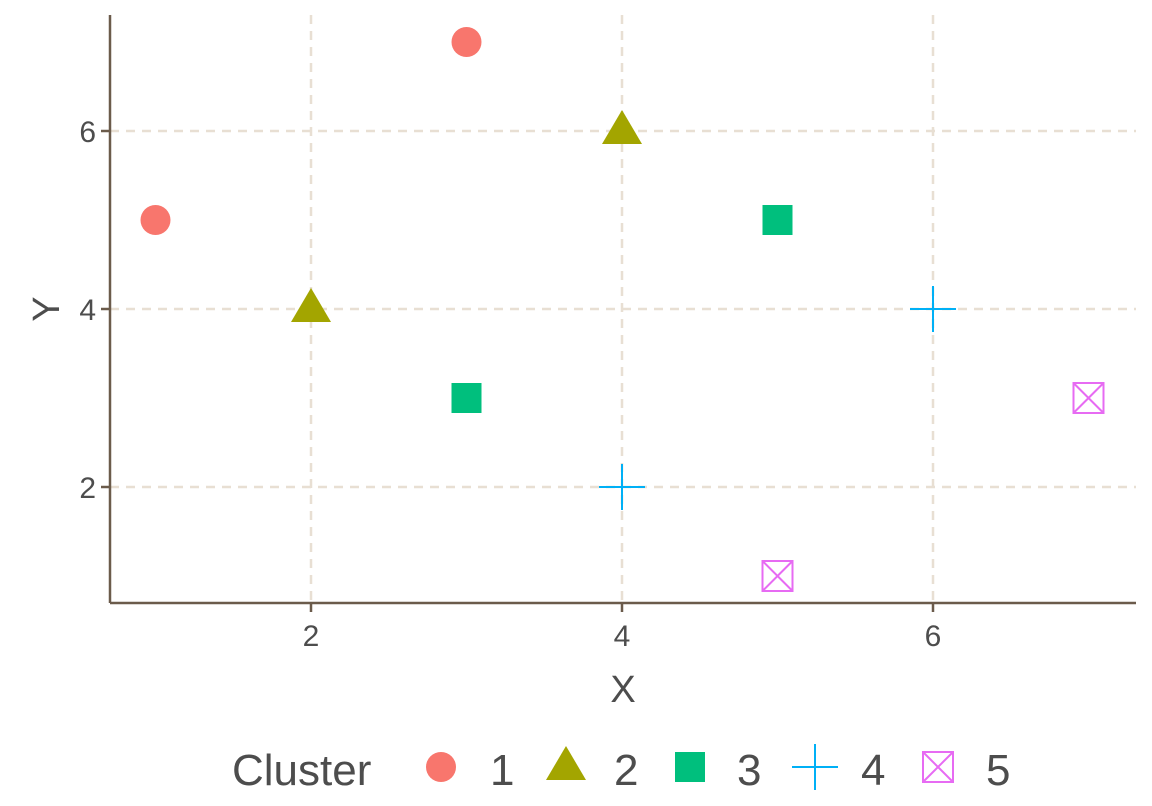  I want to click on cluster-5-point-2-box, so click(1088, 398).